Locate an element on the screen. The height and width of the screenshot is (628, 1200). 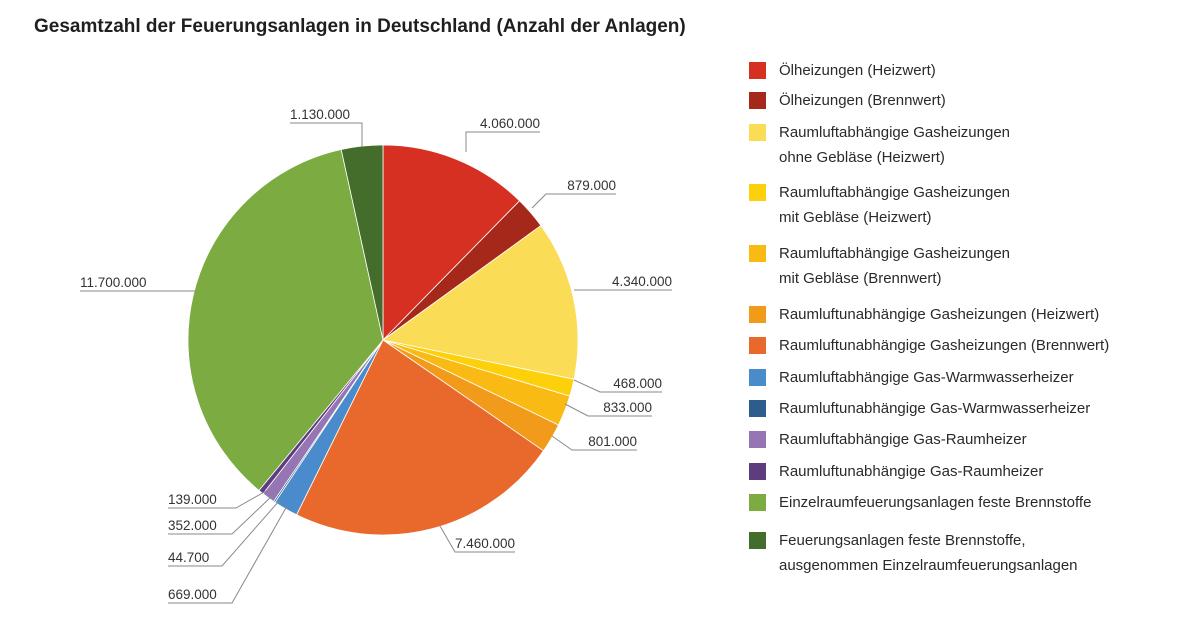
legend-label: Ölheizungen (Heizwert) is located at coordinates (857, 70).